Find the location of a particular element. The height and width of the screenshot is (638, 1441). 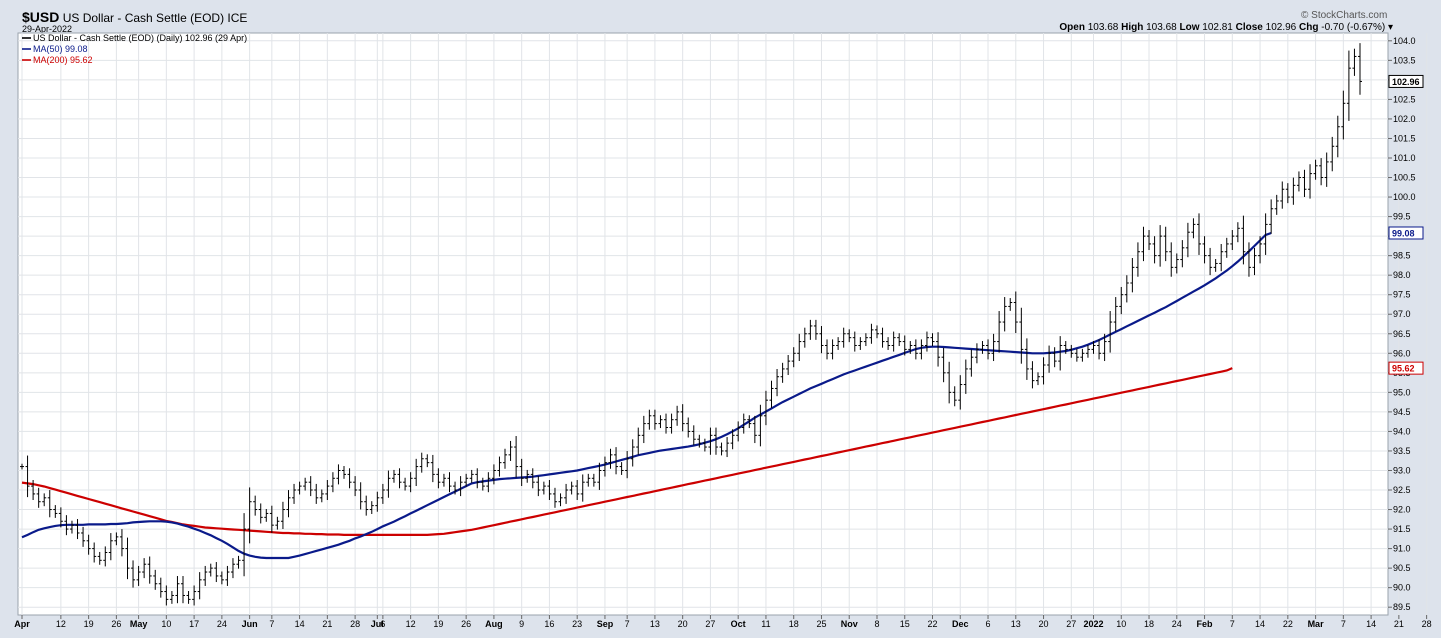

x-tick-label: 23 is located at coordinates (577, 624).